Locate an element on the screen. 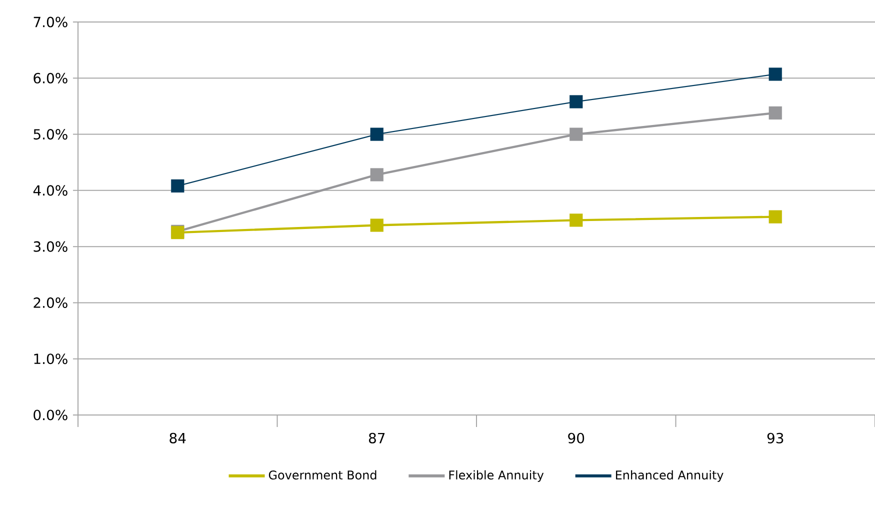  y-tick-label: 0.0% is located at coordinates (51, 415).